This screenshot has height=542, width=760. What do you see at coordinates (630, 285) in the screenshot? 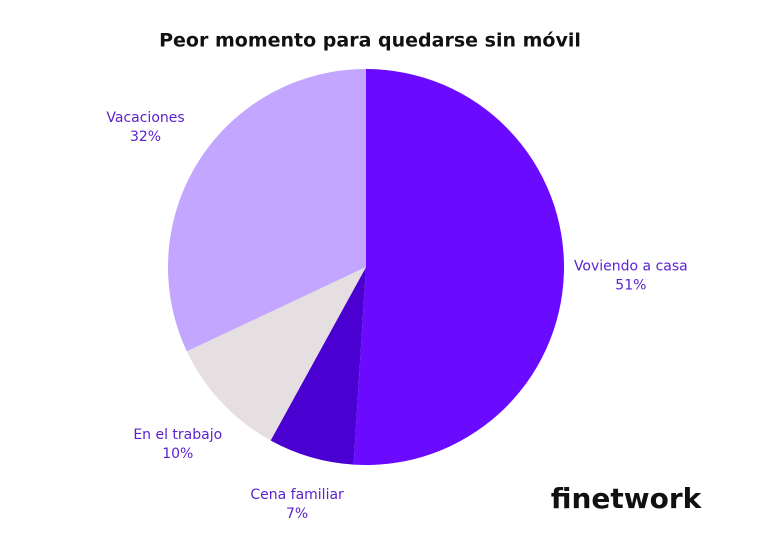
I see `slice-value-label: 51%` at bounding box center [630, 285].